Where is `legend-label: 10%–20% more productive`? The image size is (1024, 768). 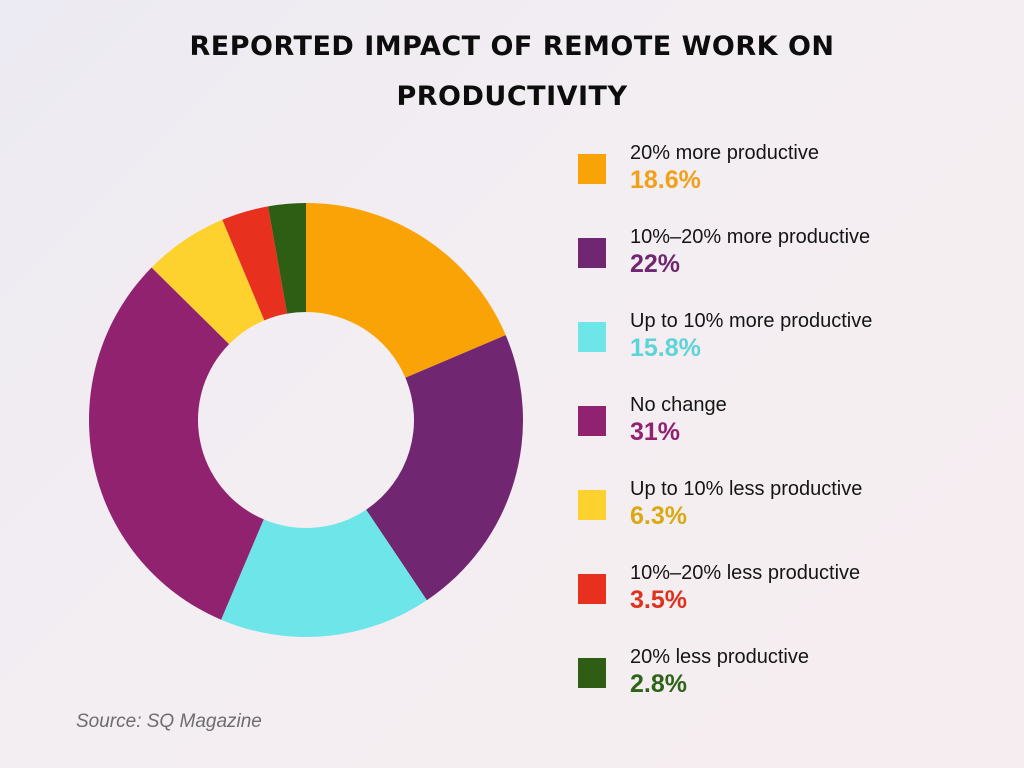
legend-label: 10%–20% more productive is located at coordinates (750, 237).